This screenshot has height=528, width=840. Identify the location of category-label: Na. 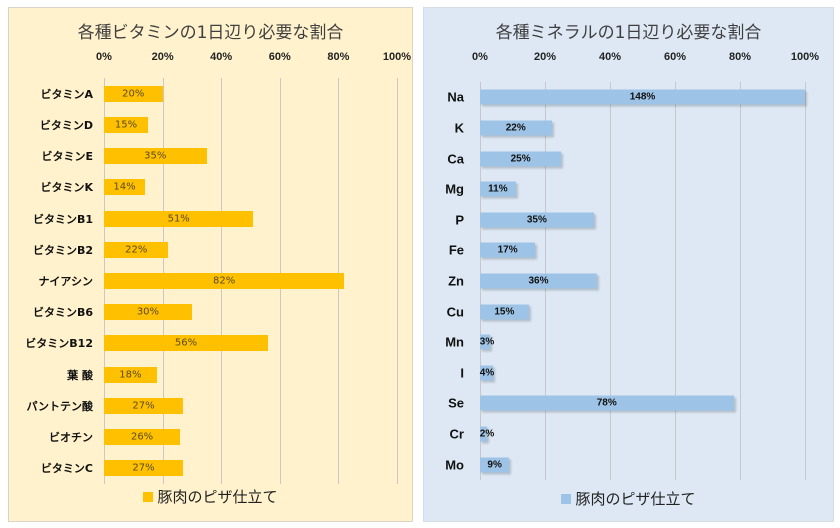
(455, 97).